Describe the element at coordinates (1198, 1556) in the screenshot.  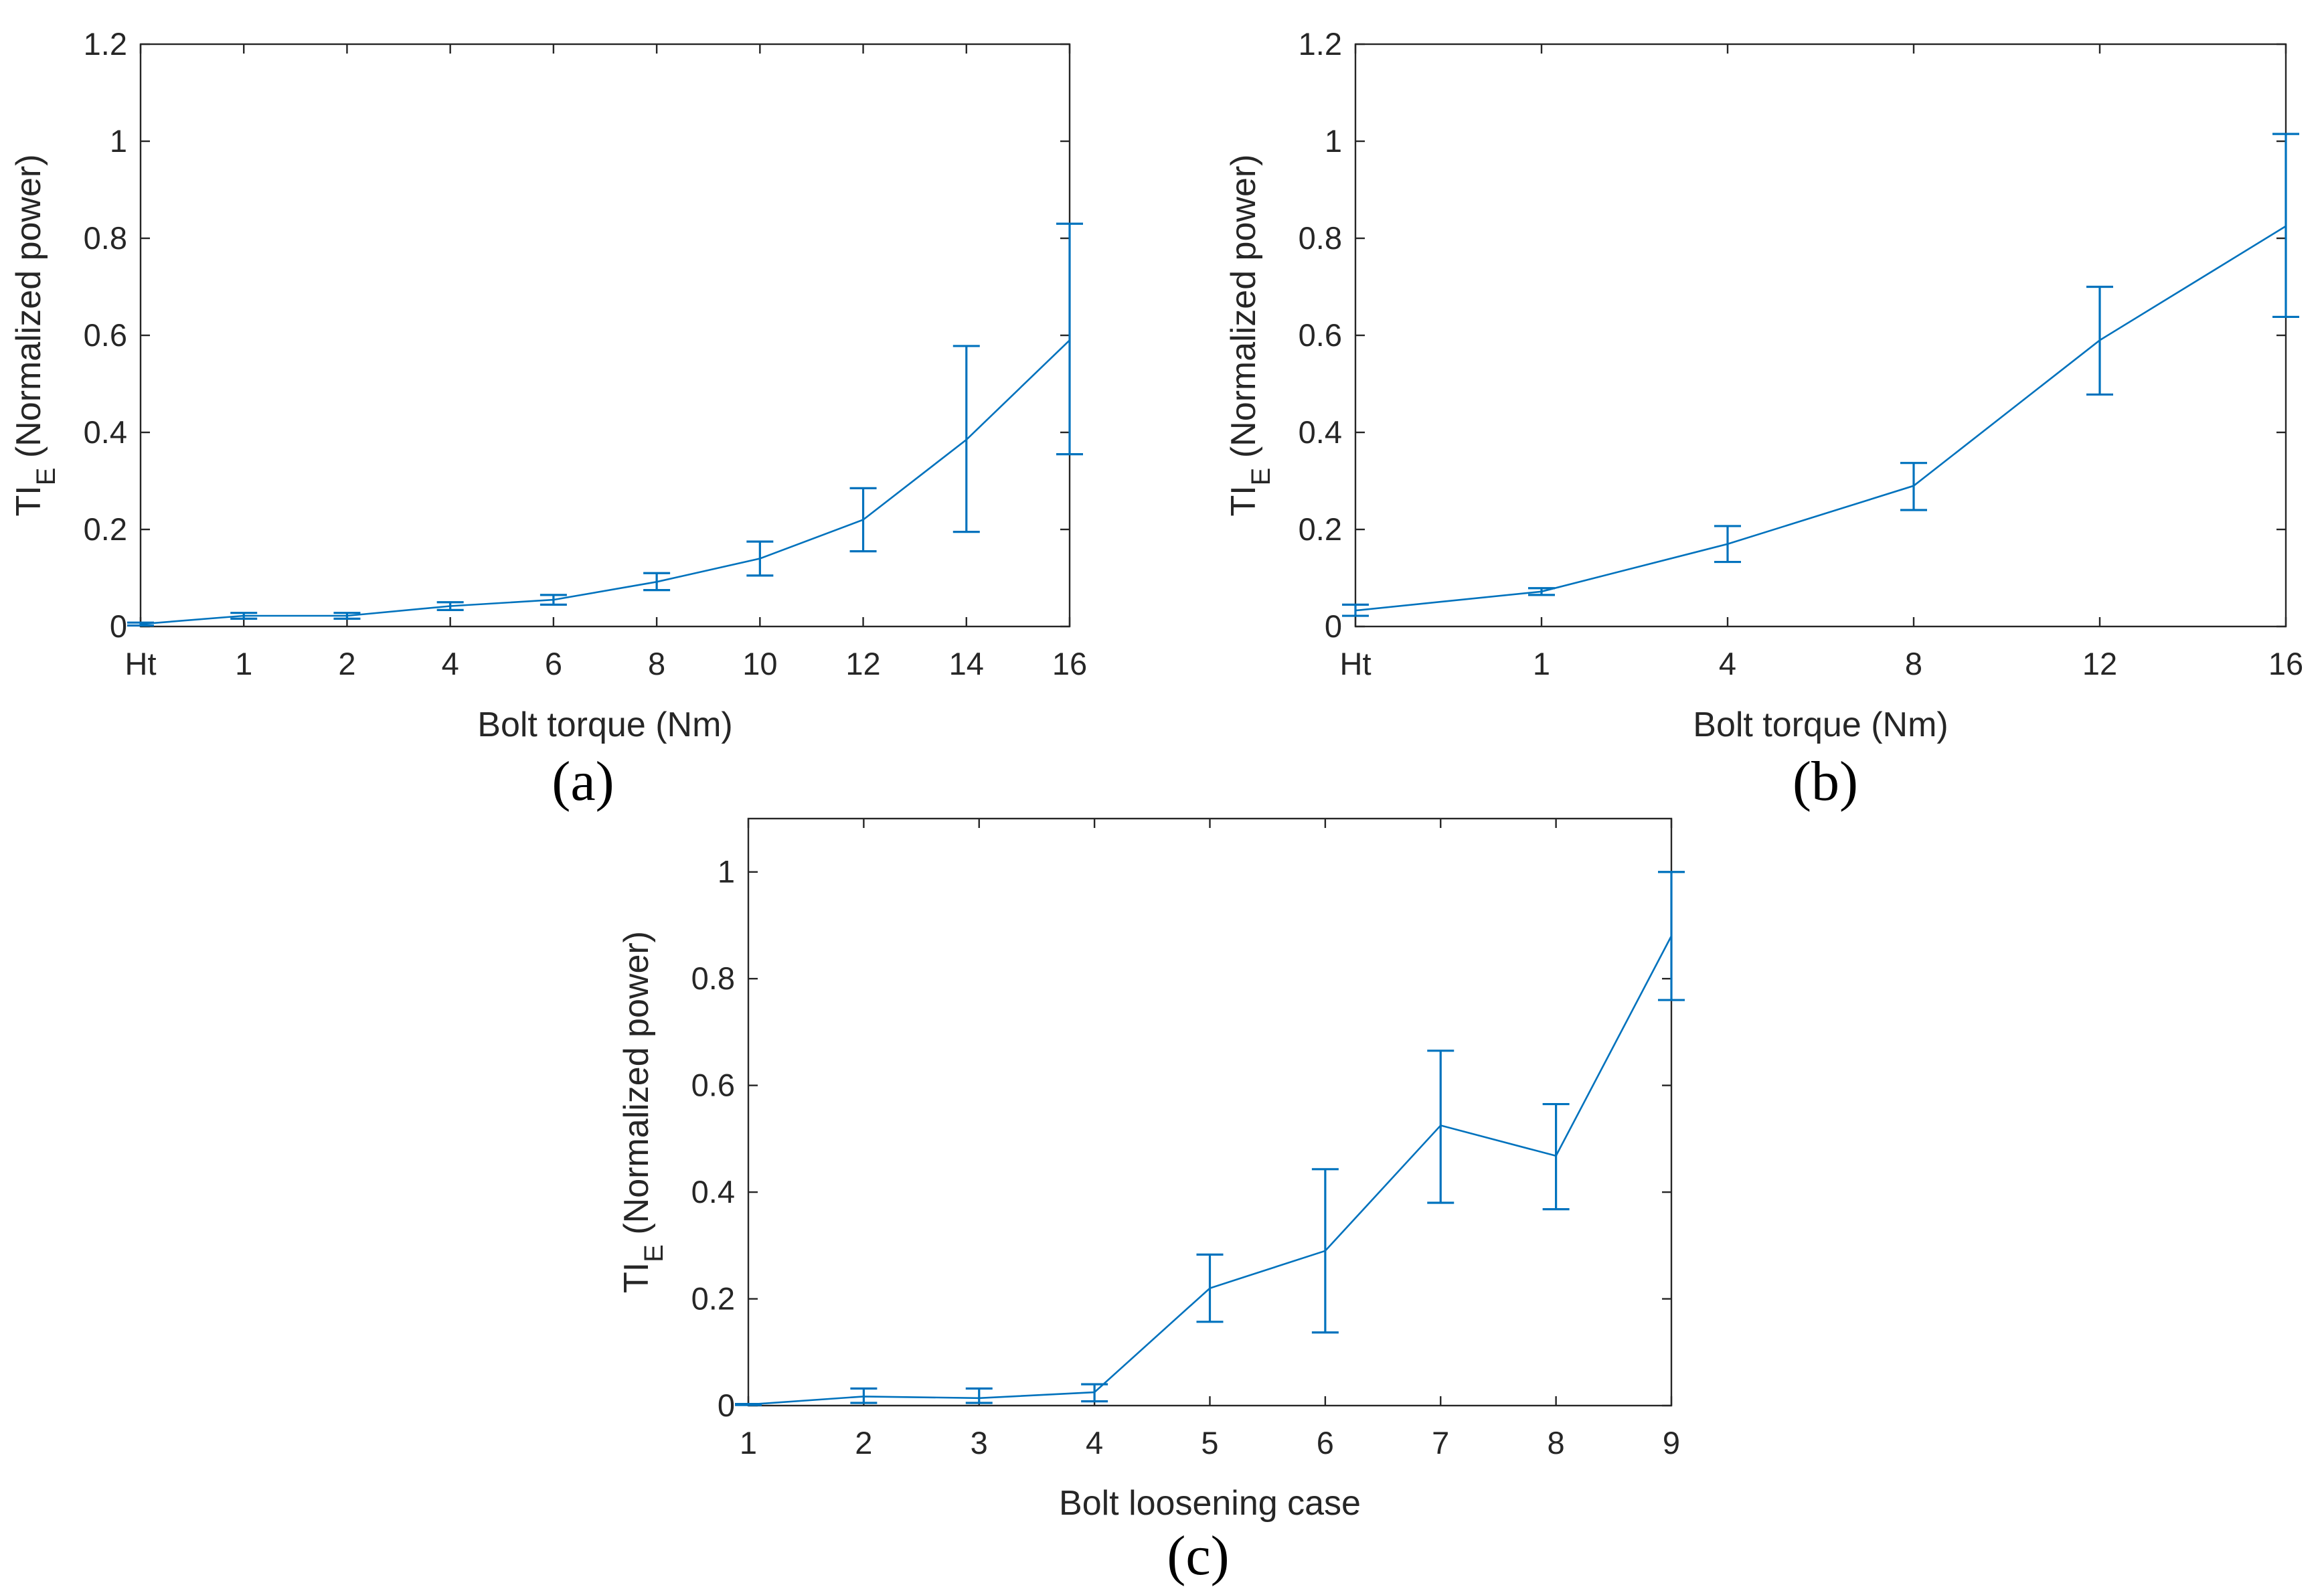
I see `panel-label: (c)` at that location.